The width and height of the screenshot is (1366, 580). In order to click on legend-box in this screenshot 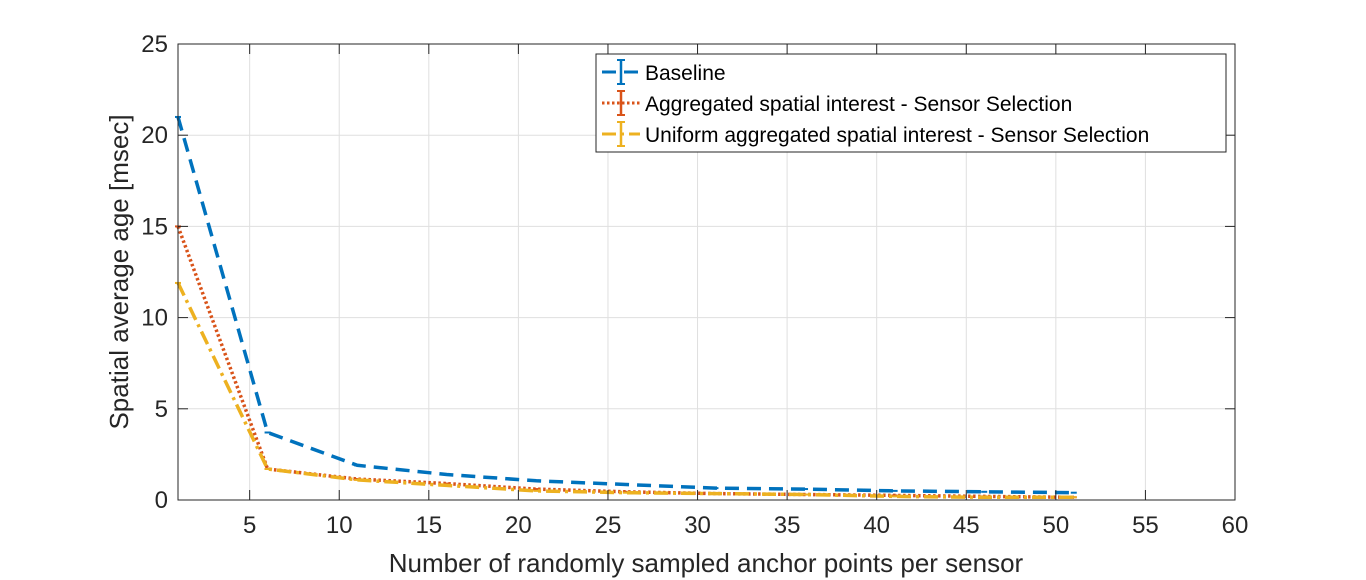, I will do `click(911, 103)`.